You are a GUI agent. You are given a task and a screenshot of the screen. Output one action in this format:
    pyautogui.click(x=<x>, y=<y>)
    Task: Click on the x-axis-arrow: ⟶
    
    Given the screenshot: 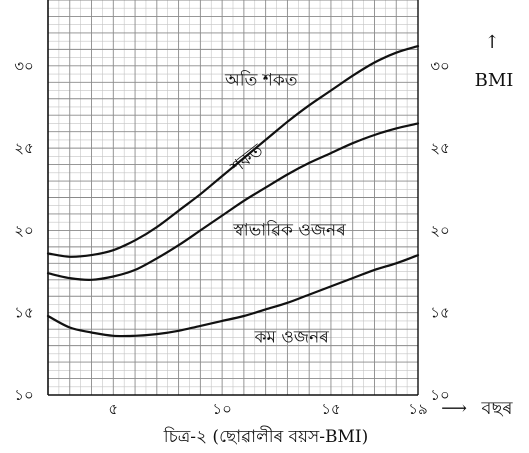 What is the action you would take?
    pyautogui.click(x=454, y=408)
    